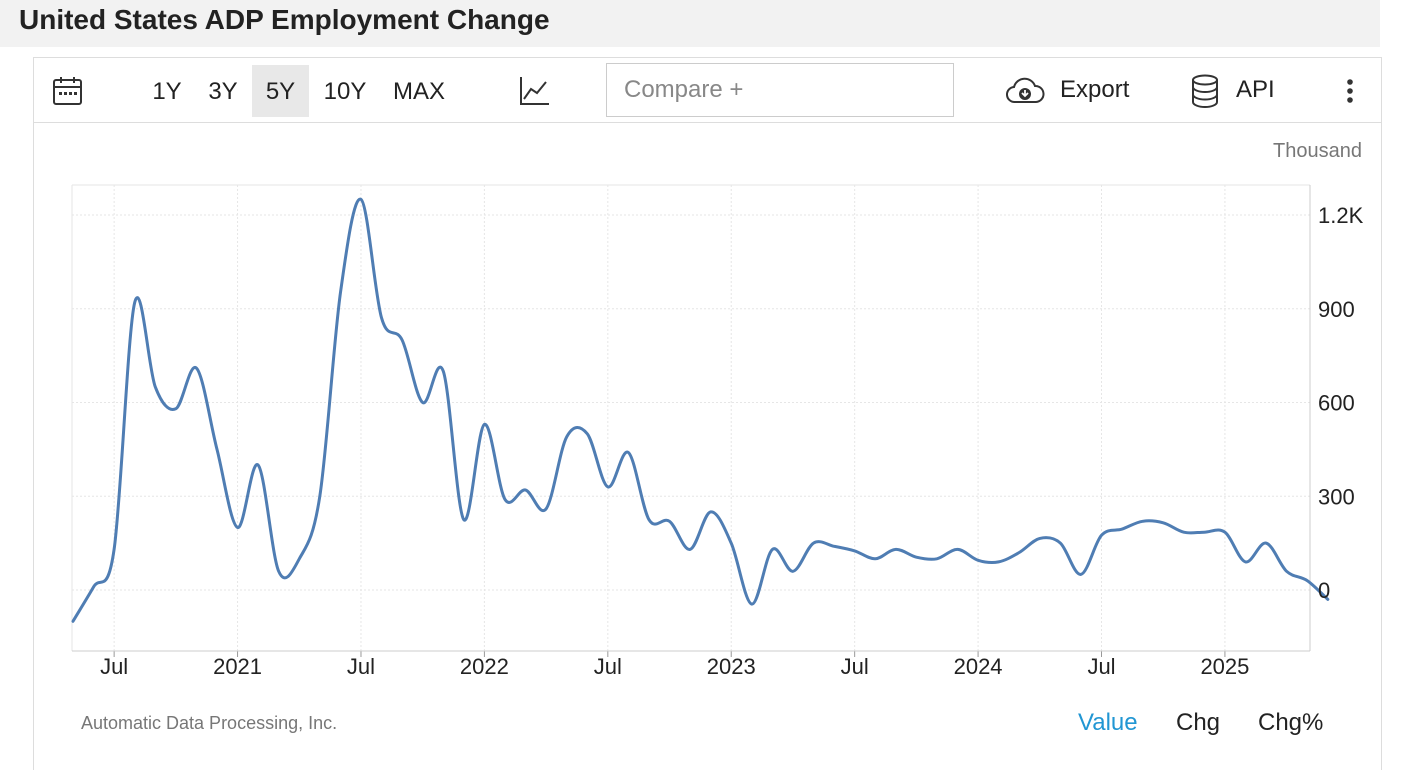  Describe the element at coordinates (1336, 309) in the screenshot. I see `y-tick-label: 900` at that location.